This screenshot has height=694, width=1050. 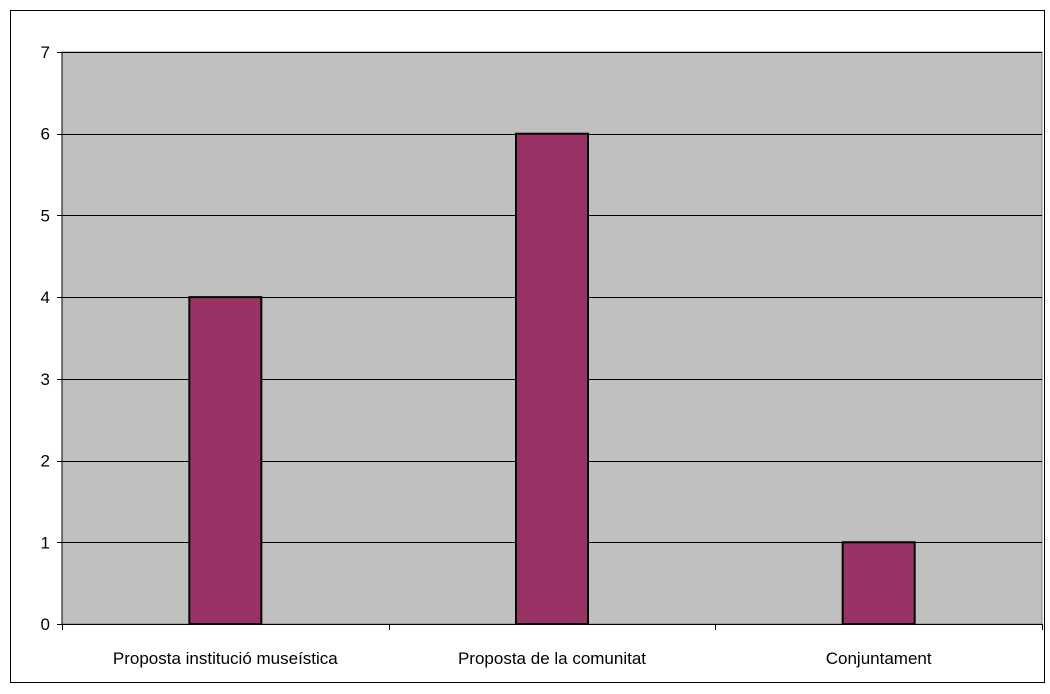 I want to click on x-tick-label: Conjuntament, so click(x=879, y=658).